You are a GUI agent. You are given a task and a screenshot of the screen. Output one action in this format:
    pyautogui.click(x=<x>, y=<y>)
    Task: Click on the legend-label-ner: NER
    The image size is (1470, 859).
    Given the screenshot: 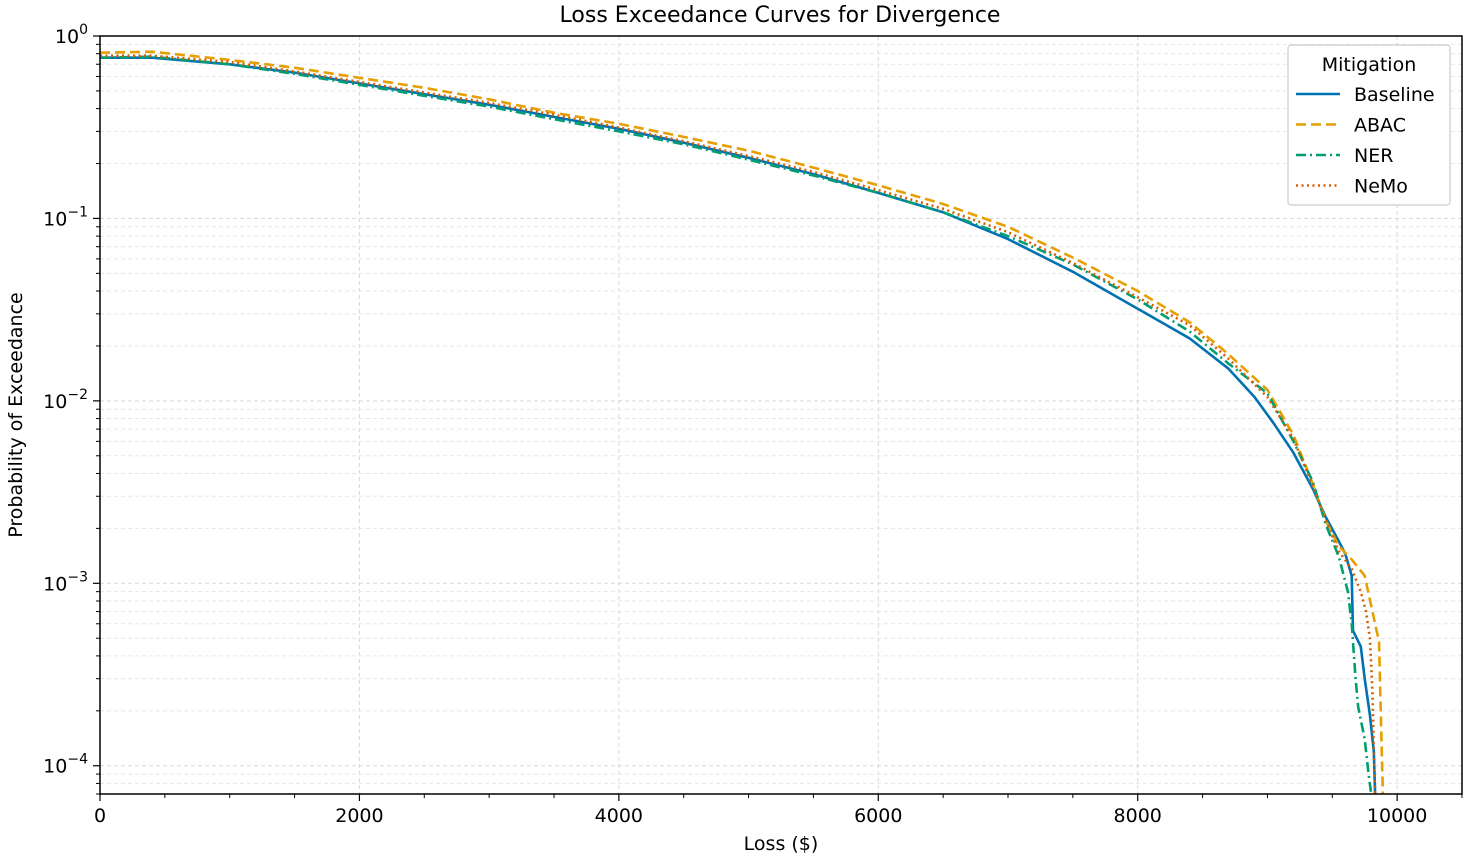 What is the action you would take?
    pyautogui.click(x=1373, y=156)
    